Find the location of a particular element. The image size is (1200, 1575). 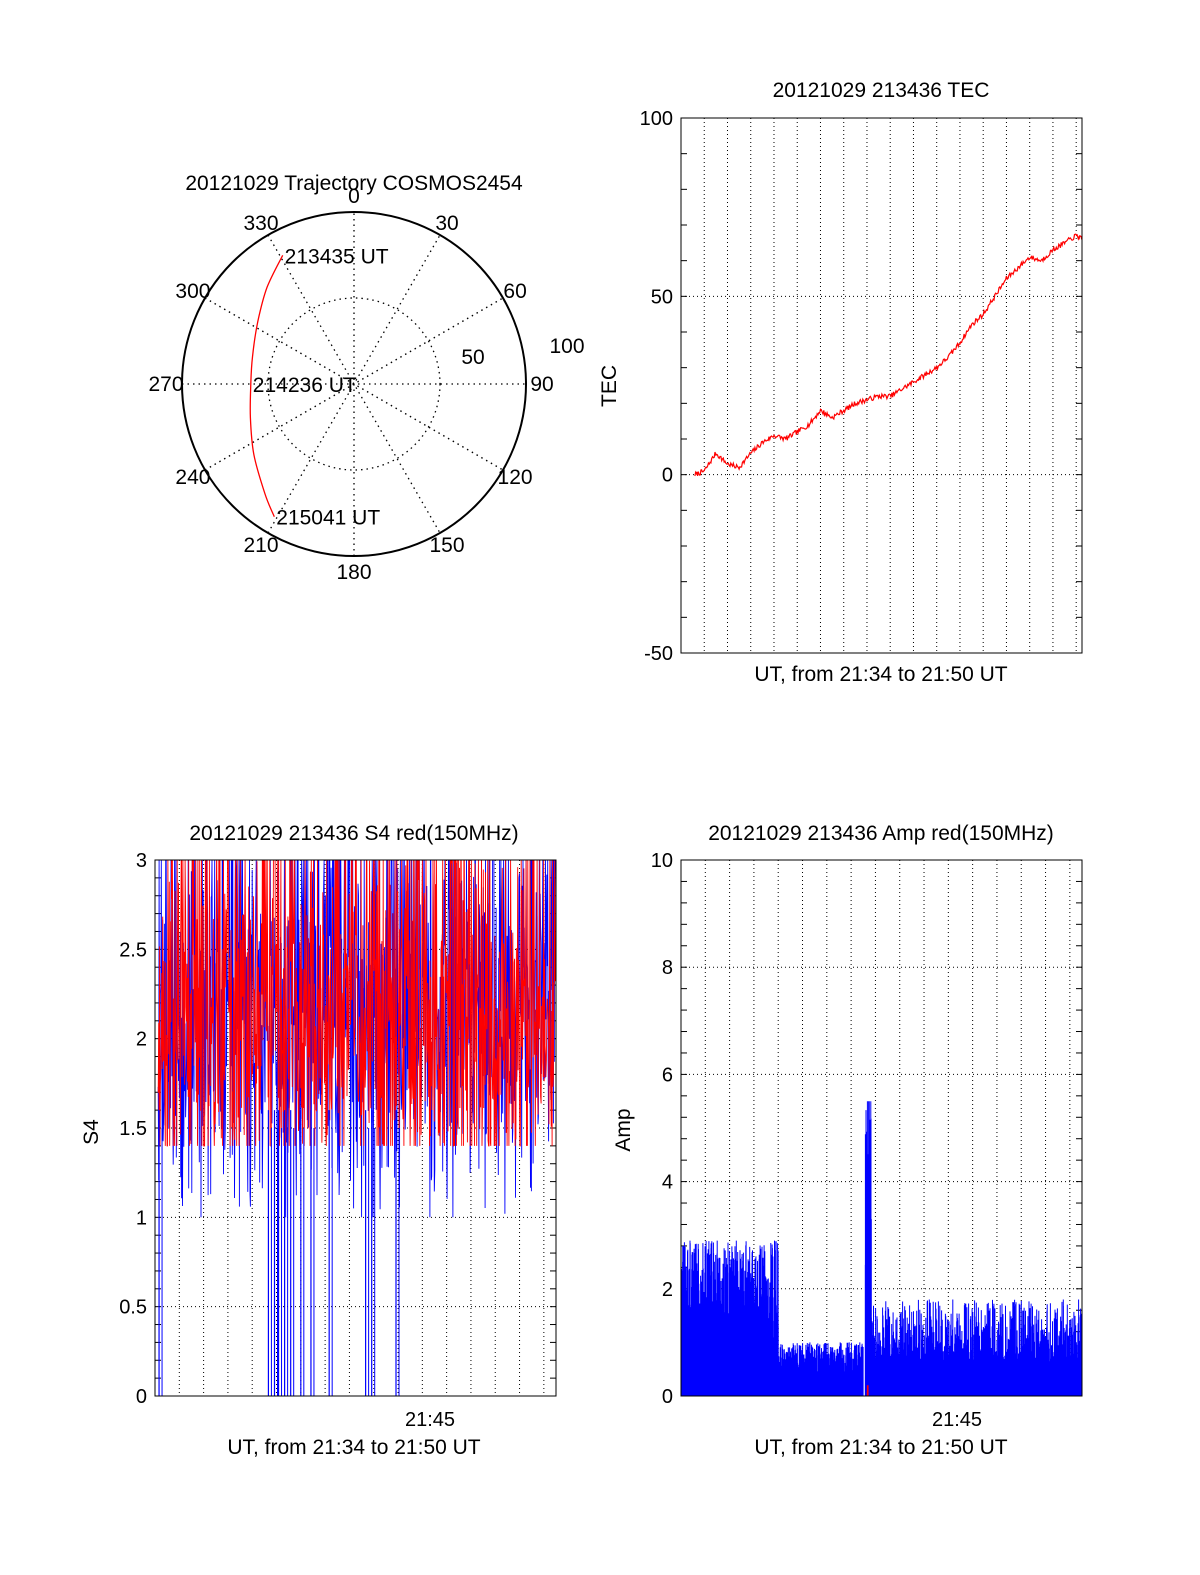

polar-angle-labels: 0 30 60 90 120 150 180 210 240 270 300 330 is located at coordinates (350, 384).